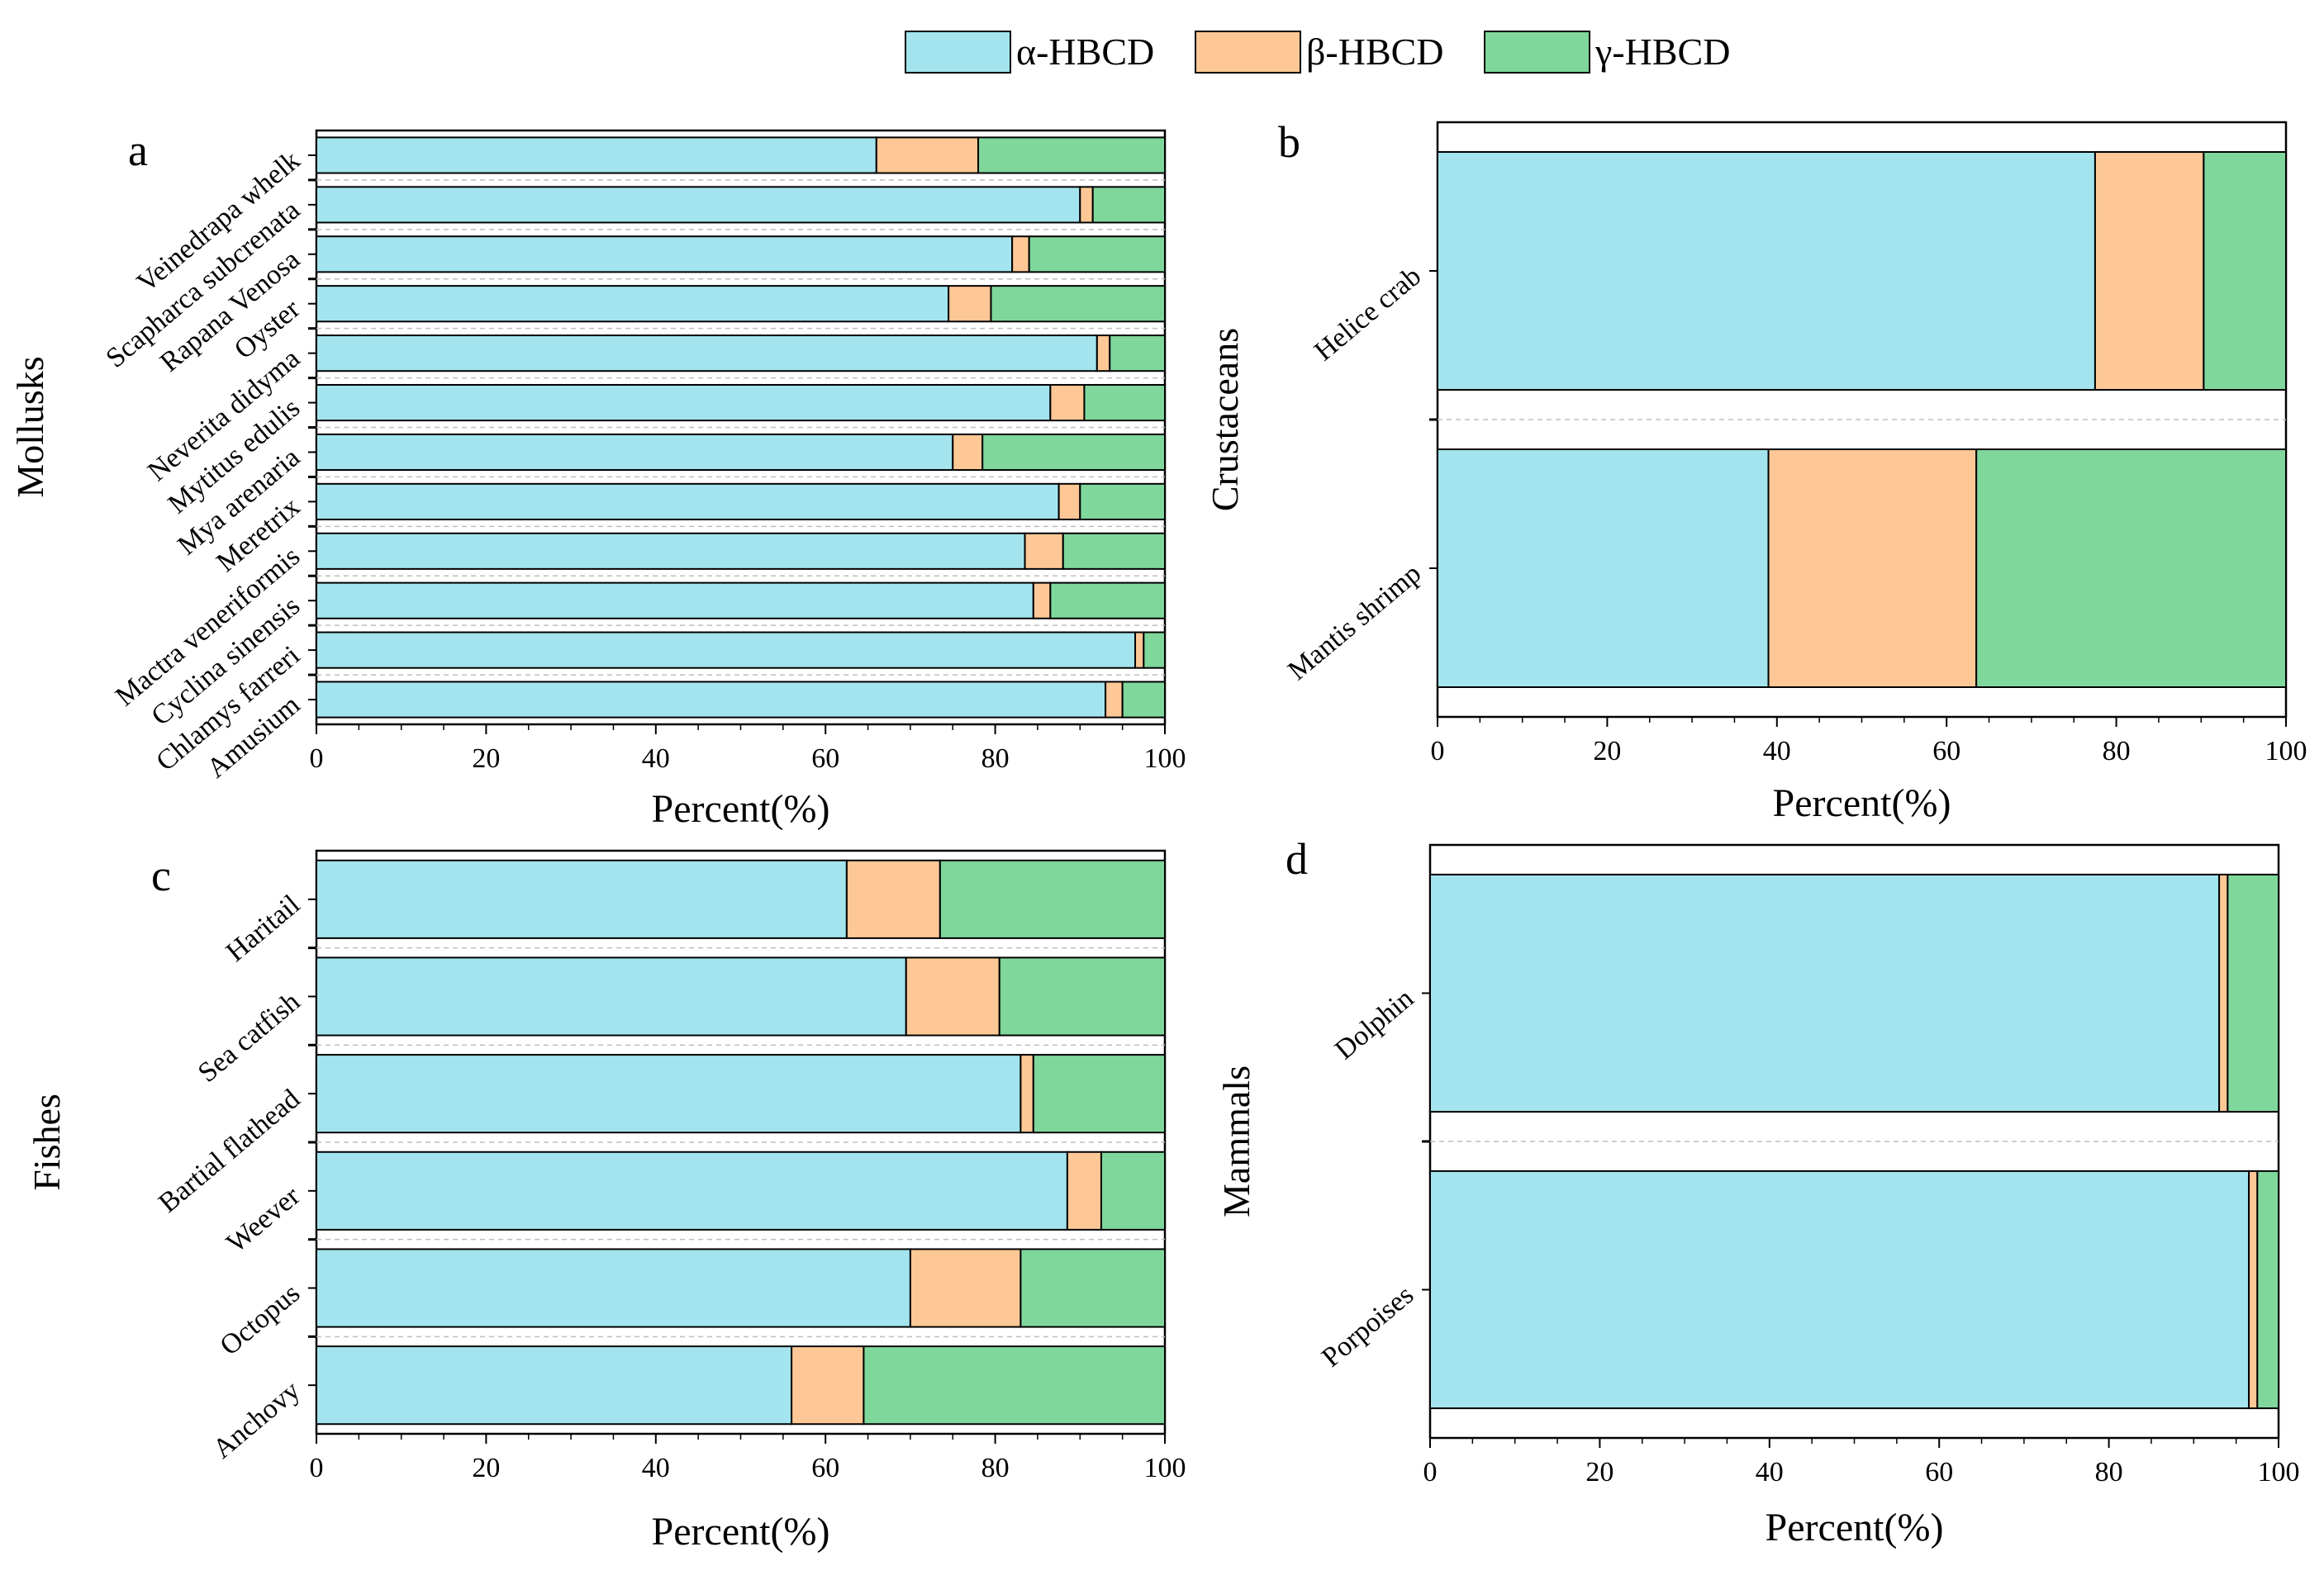 Image resolution: width=2324 pixels, height=1580 pixels. Describe the element at coordinates (1015, 1385) in the screenshot. I see `bar-anchovy-gamma-hbcd` at that location.